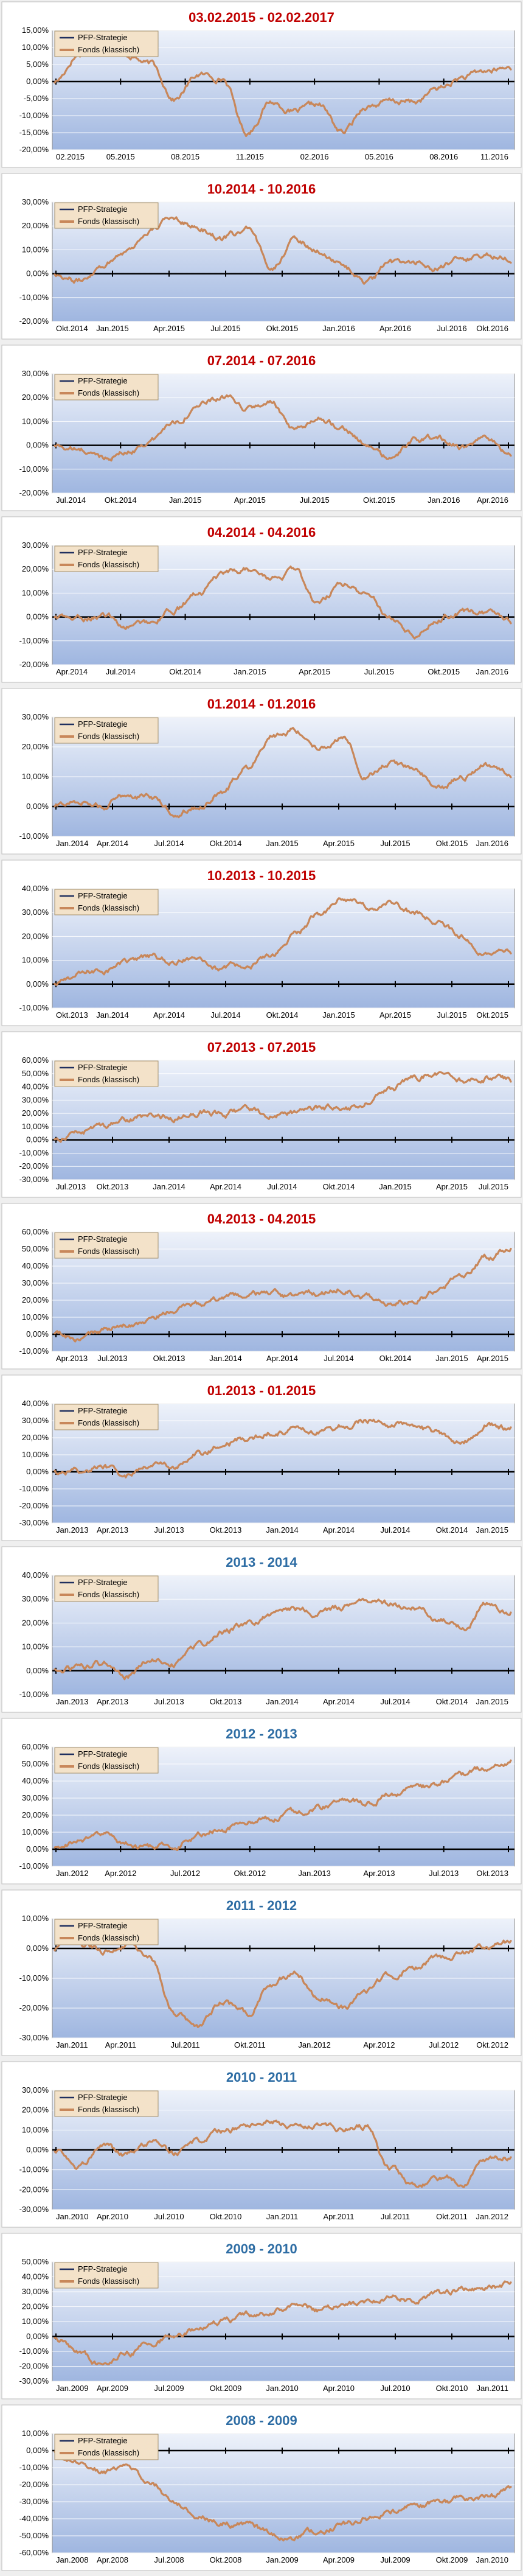  I want to click on chart-title: 03.02.2015 - 02.02.2017, so click(261, 17).